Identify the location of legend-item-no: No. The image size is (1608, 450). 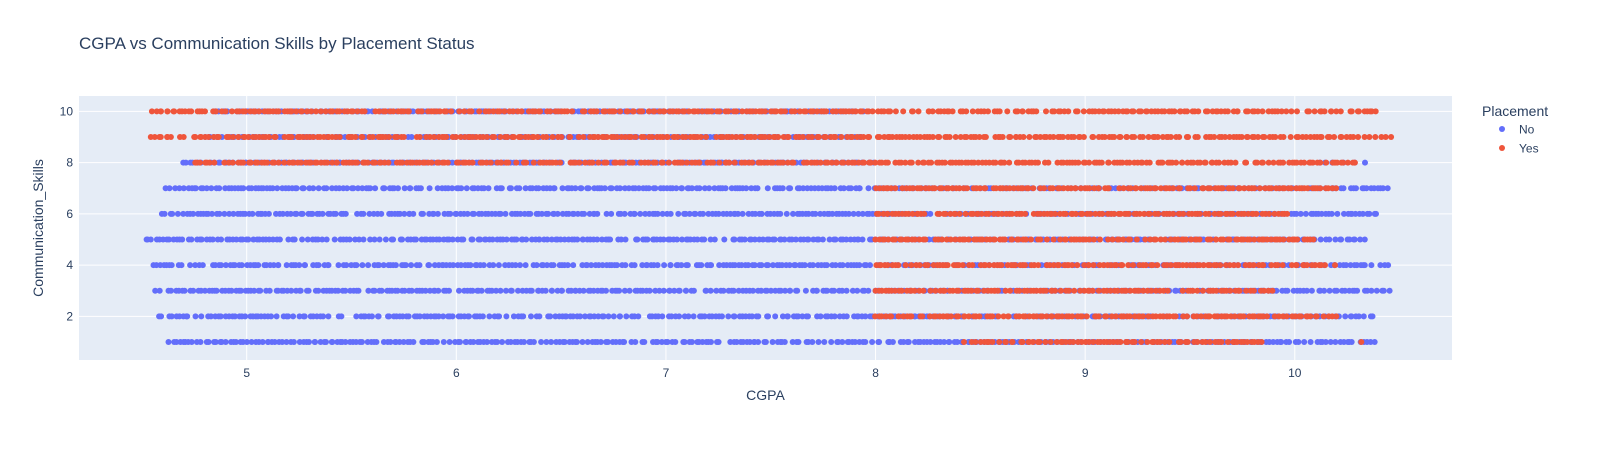
(1517, 130).